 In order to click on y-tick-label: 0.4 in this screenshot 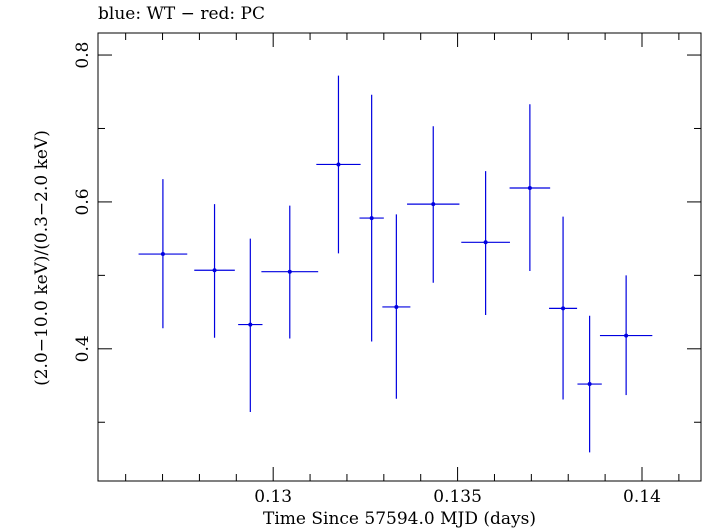, I will do `click(83, 348)`.